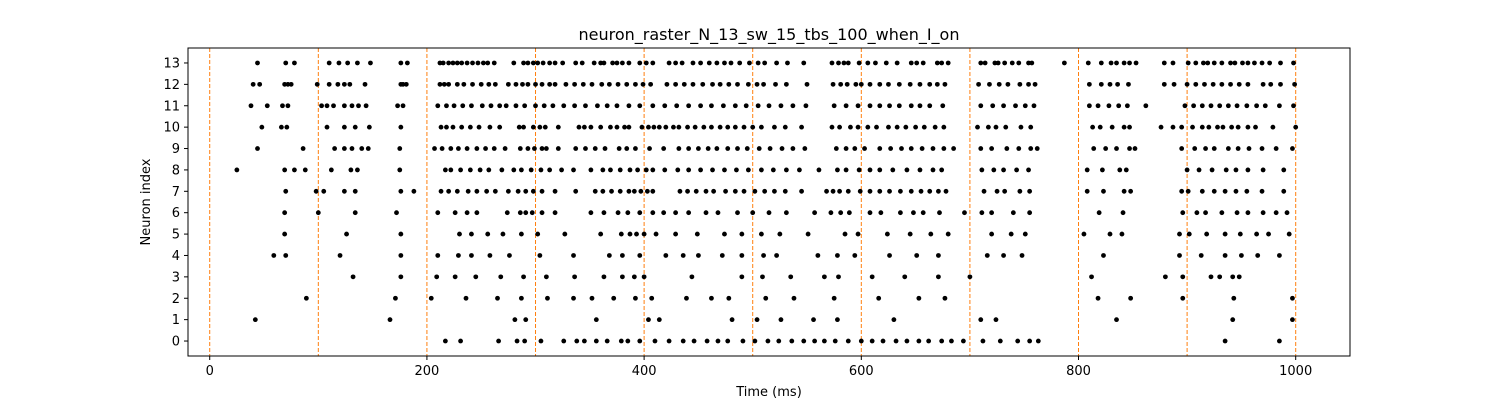 The height and width of the screenshot is (400, 1500). What do you see at coordinates (644, 371) in the screenshot?
I see `x-tick-label: 400` at bounding box center [644, 371].